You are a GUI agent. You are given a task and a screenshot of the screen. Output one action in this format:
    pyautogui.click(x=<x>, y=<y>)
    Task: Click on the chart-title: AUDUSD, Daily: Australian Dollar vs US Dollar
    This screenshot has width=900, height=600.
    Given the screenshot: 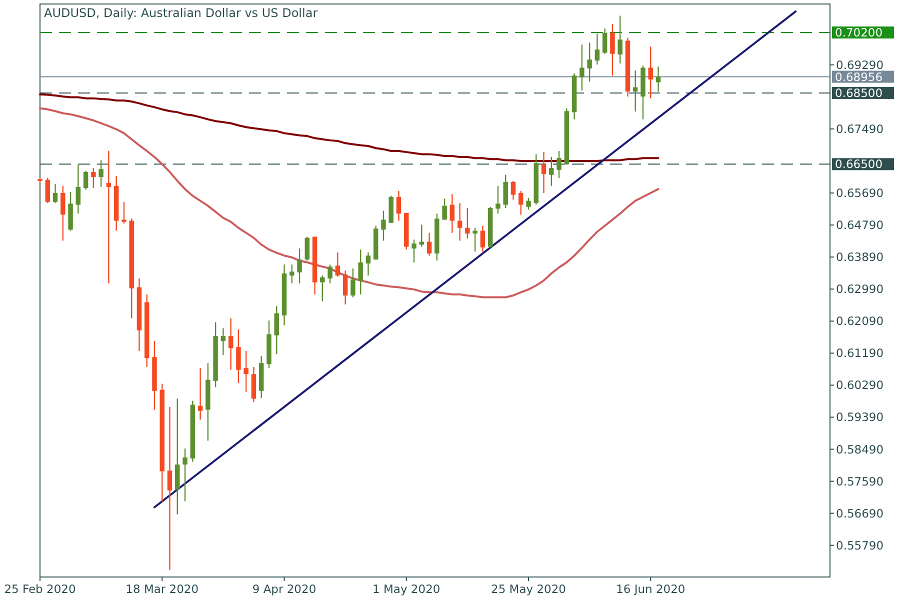 What is the action you would take?
    pyautogui.click(x=181, y=13)
    